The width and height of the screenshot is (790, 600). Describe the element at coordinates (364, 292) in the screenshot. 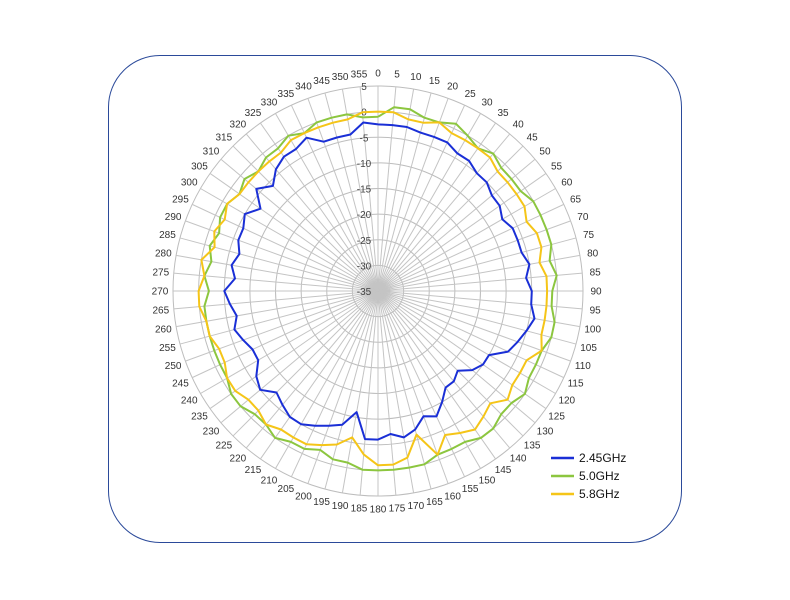

I see `radial-tick-label: -35` at that location.